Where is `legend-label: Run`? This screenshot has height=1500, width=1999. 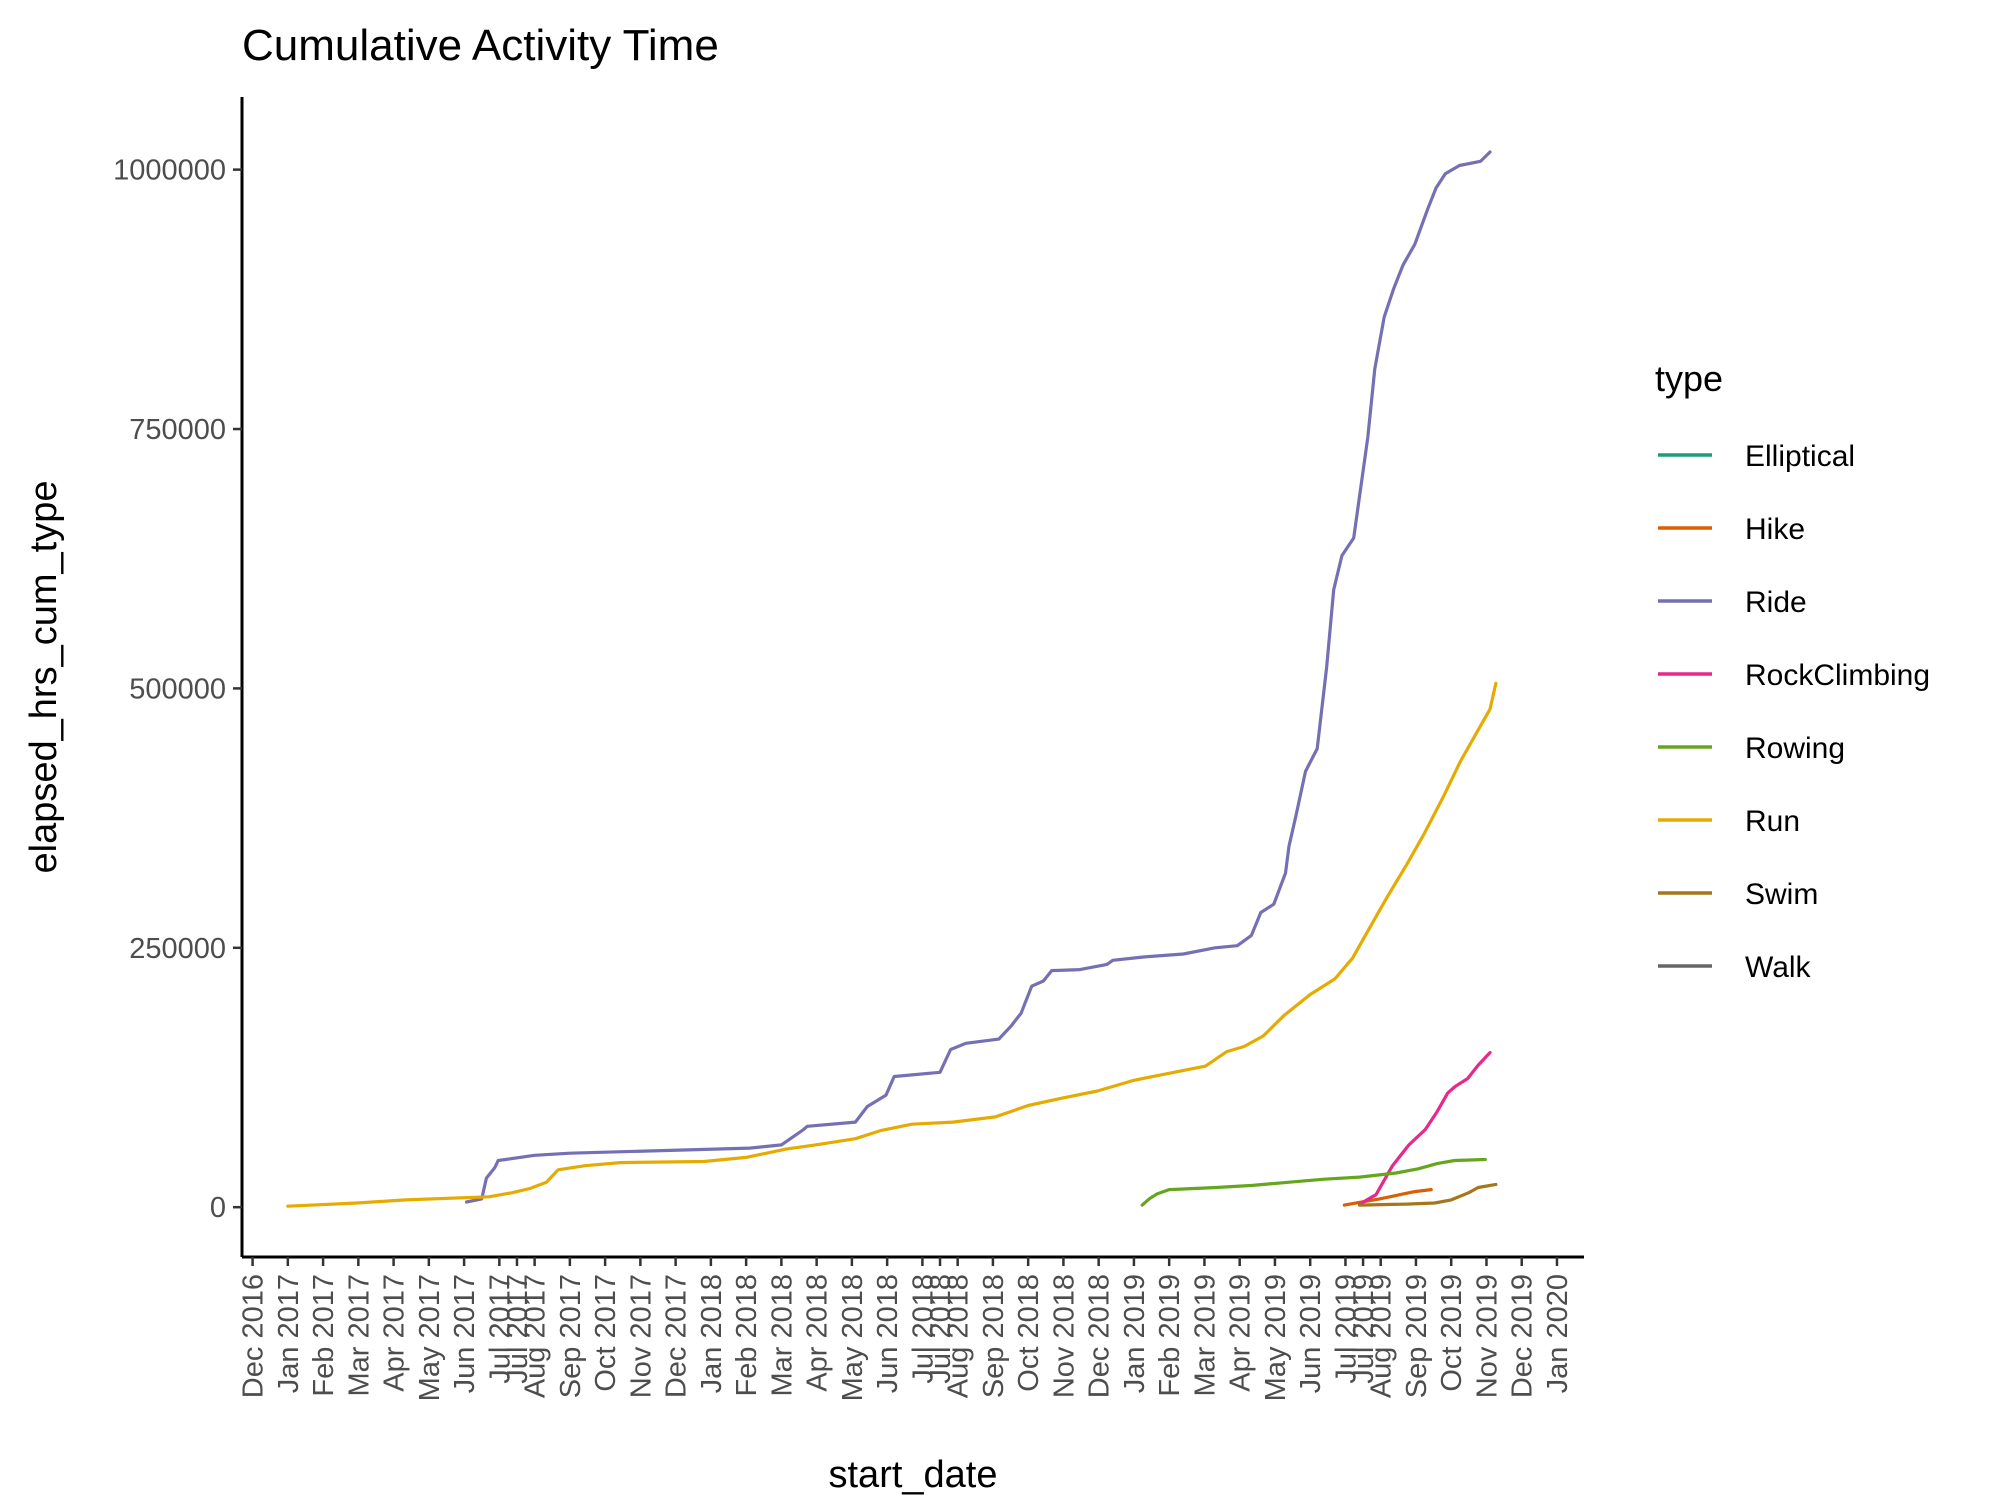
legend-label: Run is located at coordinates (1772, 821).